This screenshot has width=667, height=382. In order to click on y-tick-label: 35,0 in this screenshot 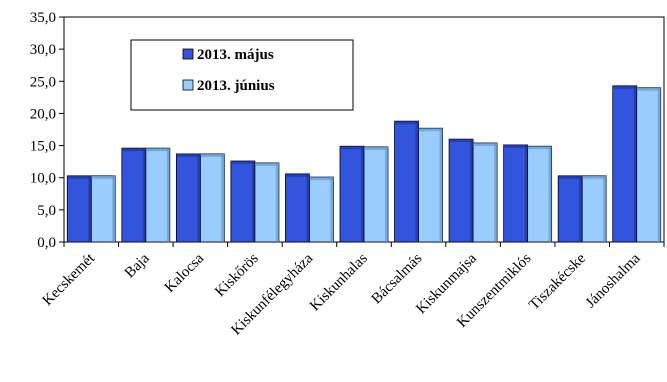, I will do `click(43, 18)`.